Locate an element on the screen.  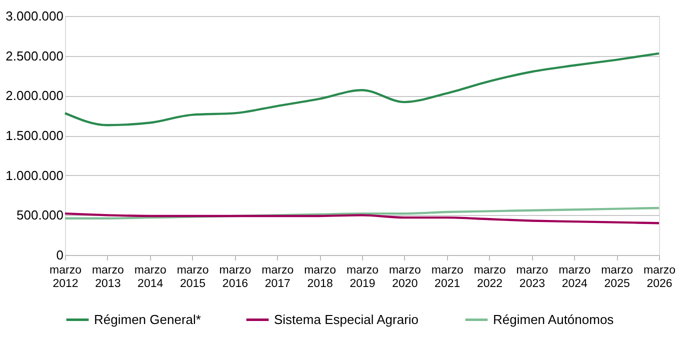
y-tick-label: 2.000.000 is located at coordinates (35, 96).